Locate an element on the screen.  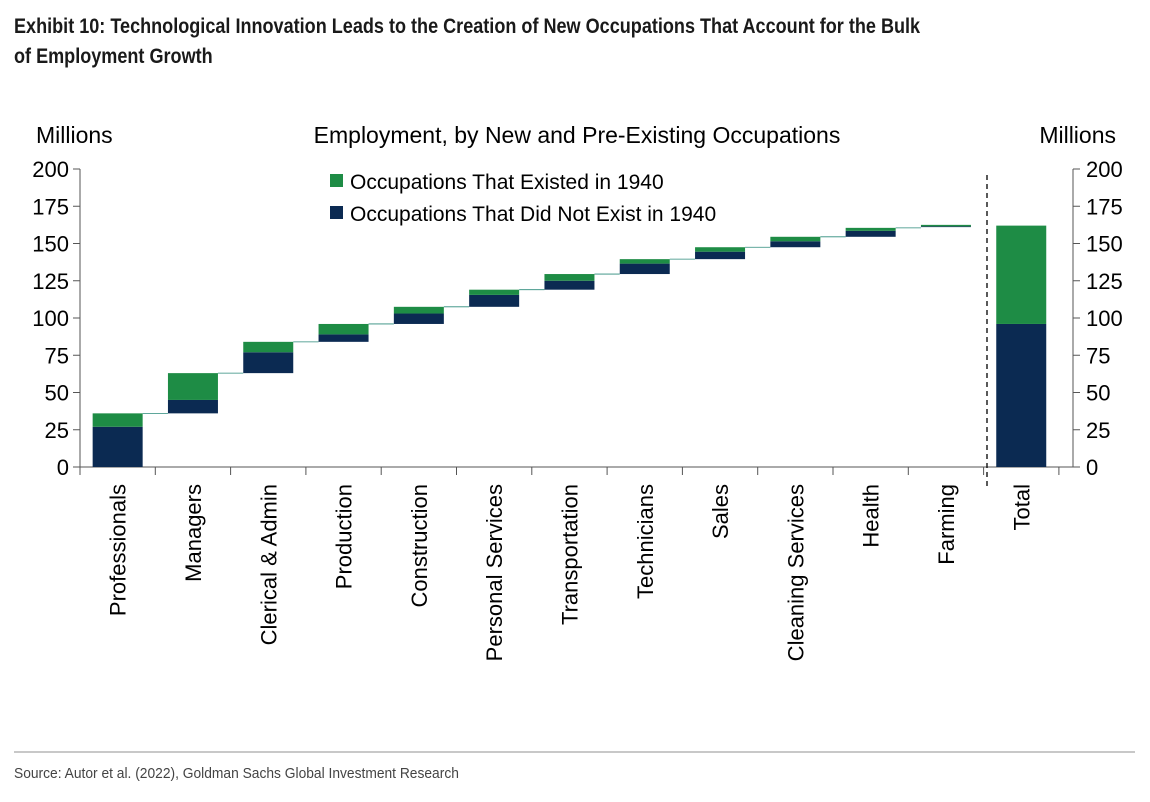
bar-existed-farming is located at coordinates (945, 225).